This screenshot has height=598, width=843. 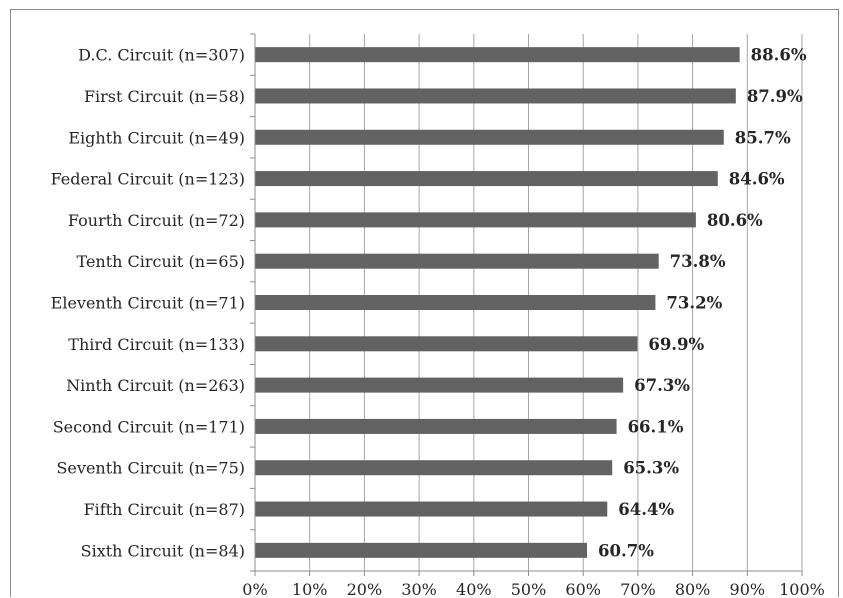 What do you see at coordinates (164, 96) in the screenshot?
I see `category-label: First Circuit (n=58)` at bounding box center [164, 96].